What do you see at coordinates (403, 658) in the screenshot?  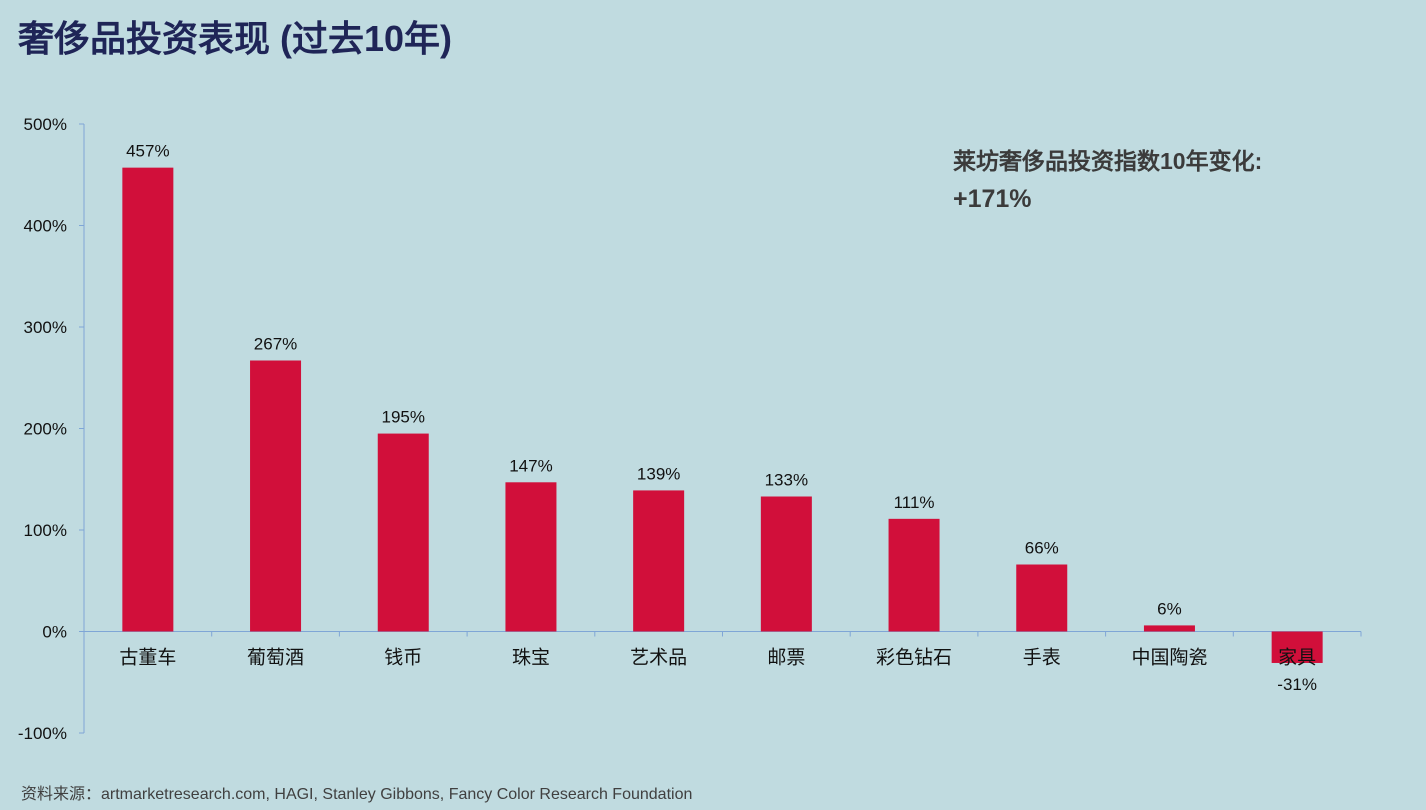 I see `x-category-label: 钱币` at bounding box center [403, 658].